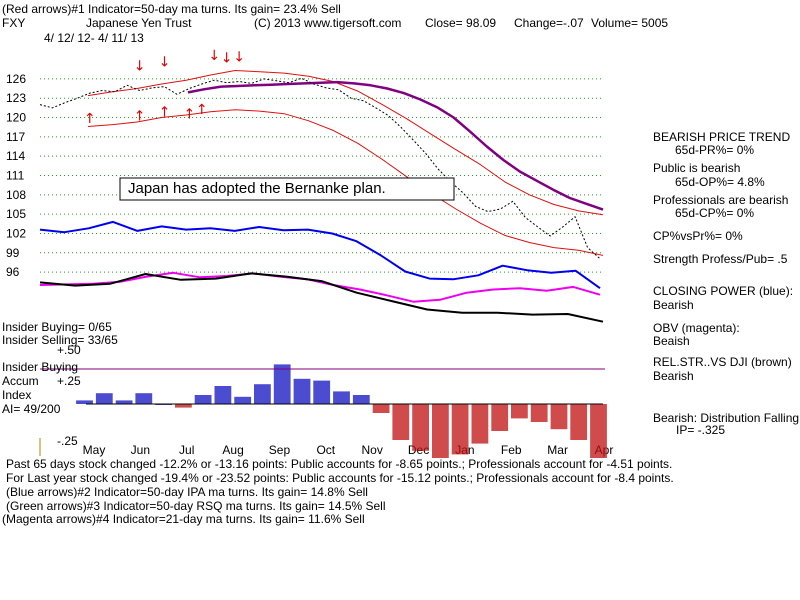 Image resolution: width=800 pixels, height=600 pixels. I want to click on relstr-label: REL.STR..VS DJI (brown), so click(722, 362).